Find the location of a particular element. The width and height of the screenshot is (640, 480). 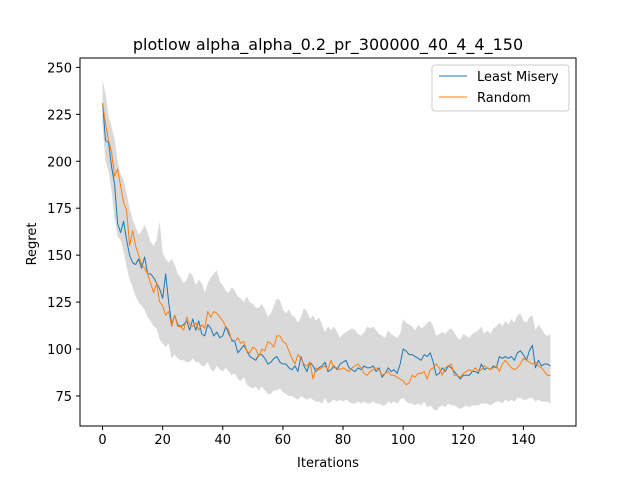

y-axis-label: Regret is located at coordinates (32, 244).